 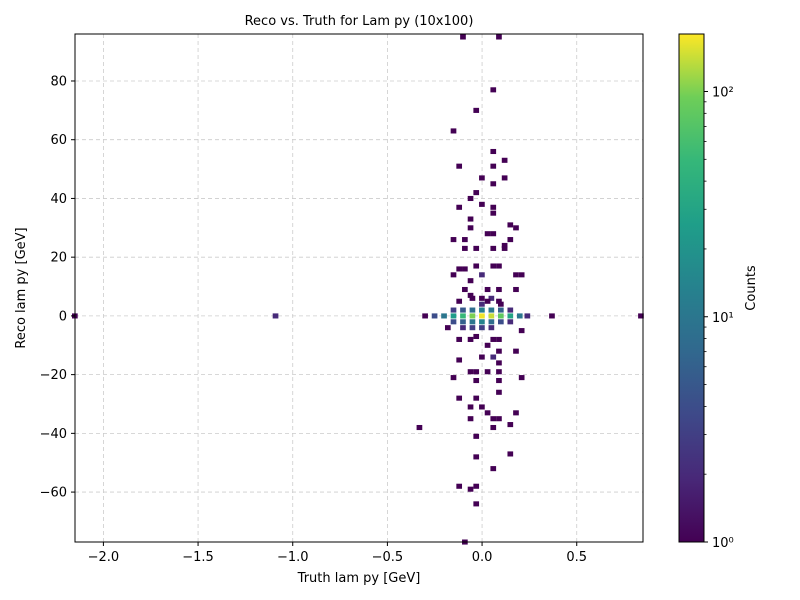 What do you see at coordinates (58, 258) in the screenshot?
I see `y-tick-label: 20` at bounding box center [58, 258].